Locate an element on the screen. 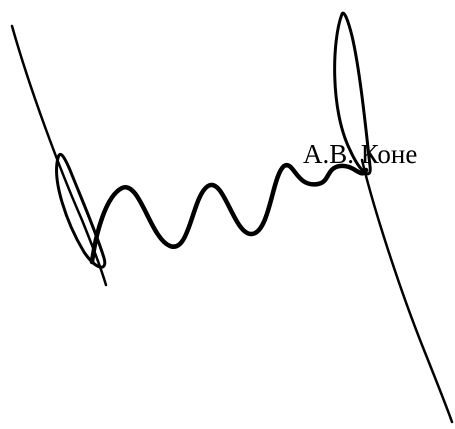 Image resolution: width=455 pixels, height=429 pixels. signature-left-diagonal-stroke is located at coordinates (59, 155).